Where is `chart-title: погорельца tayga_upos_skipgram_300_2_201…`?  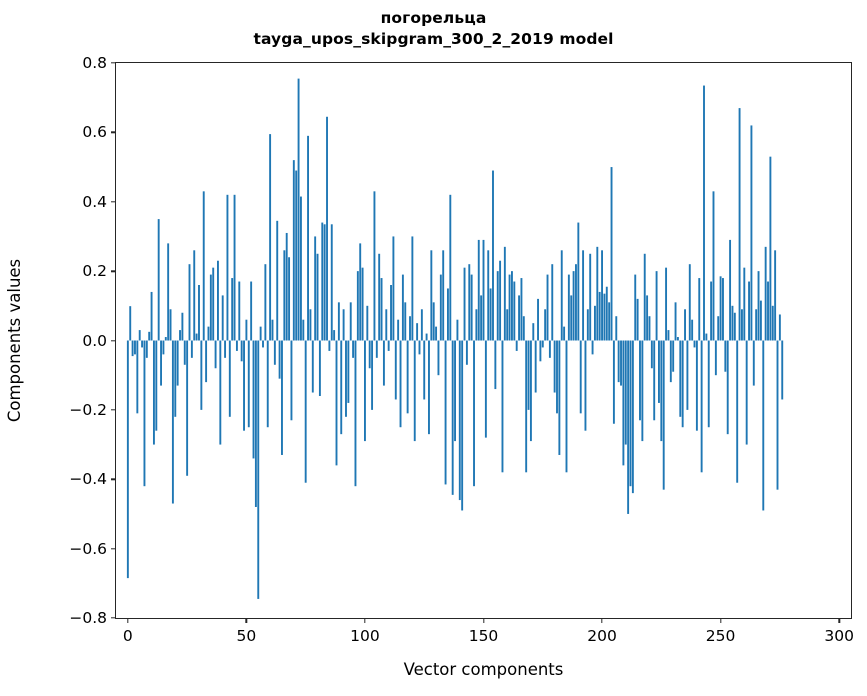
chart-title: погорельца tayga_upos_skipgram_300_2_201… is located at coordinates (433, 29).